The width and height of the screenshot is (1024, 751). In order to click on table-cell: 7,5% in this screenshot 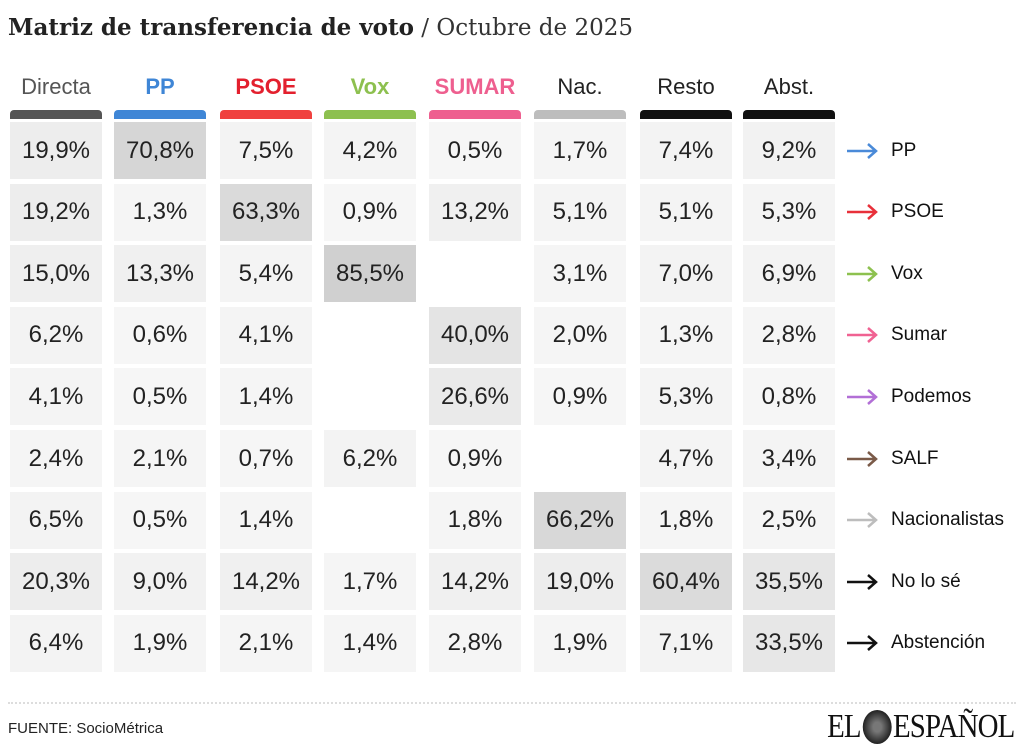, I will do `click(266, 150)`.